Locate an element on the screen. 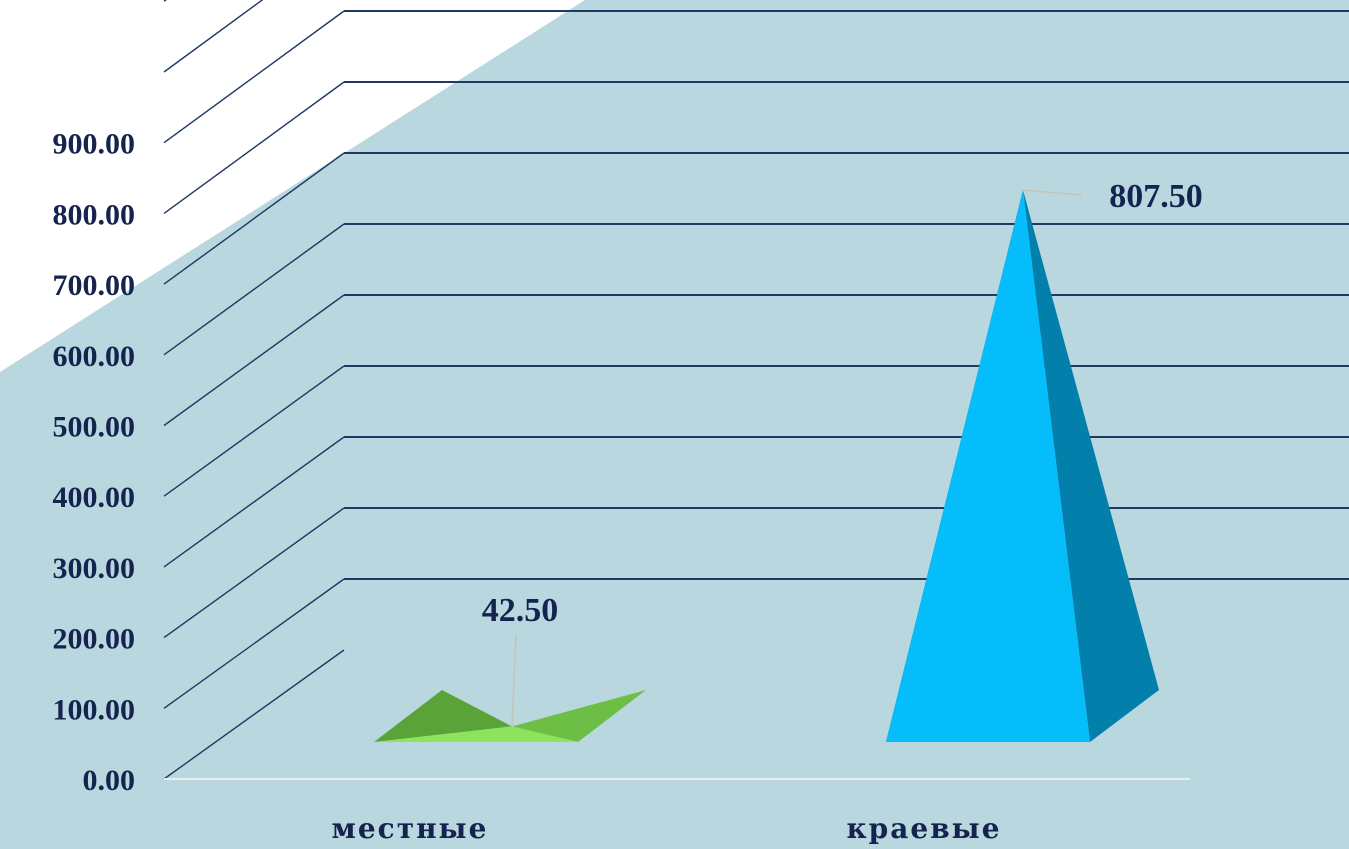  pyramid-back-face is located at coordinates (443, 716).